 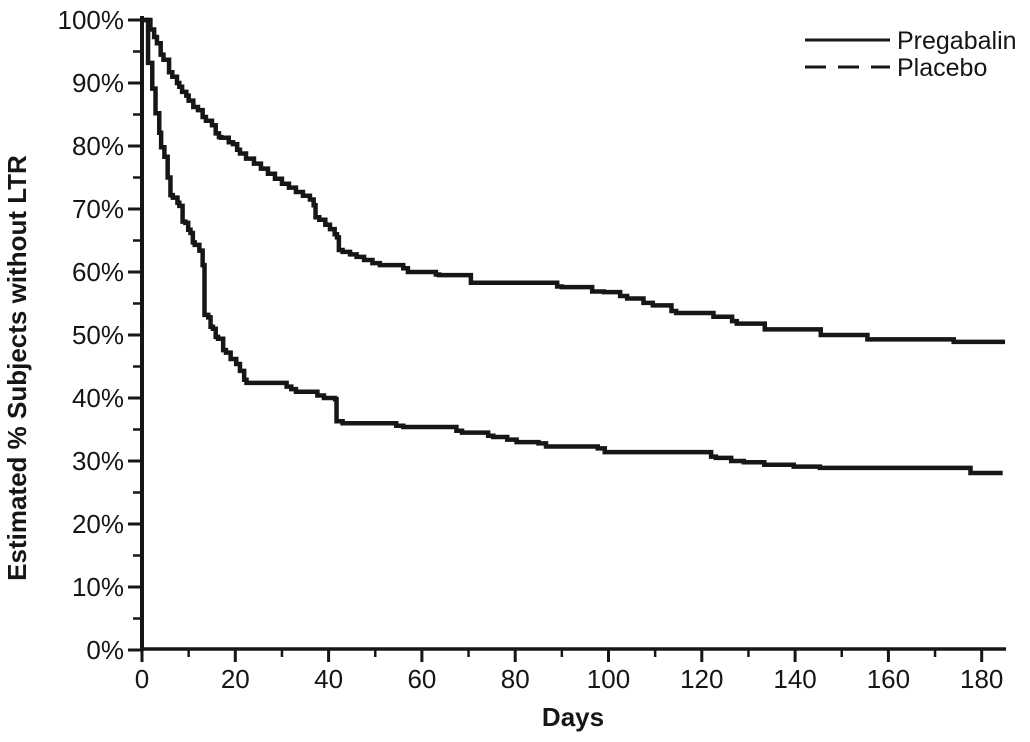 What do you see at coordinates (942, 68) in the screenshot?
I see `legend-label-placebo: Placebo` at bounding box center [942, 68].